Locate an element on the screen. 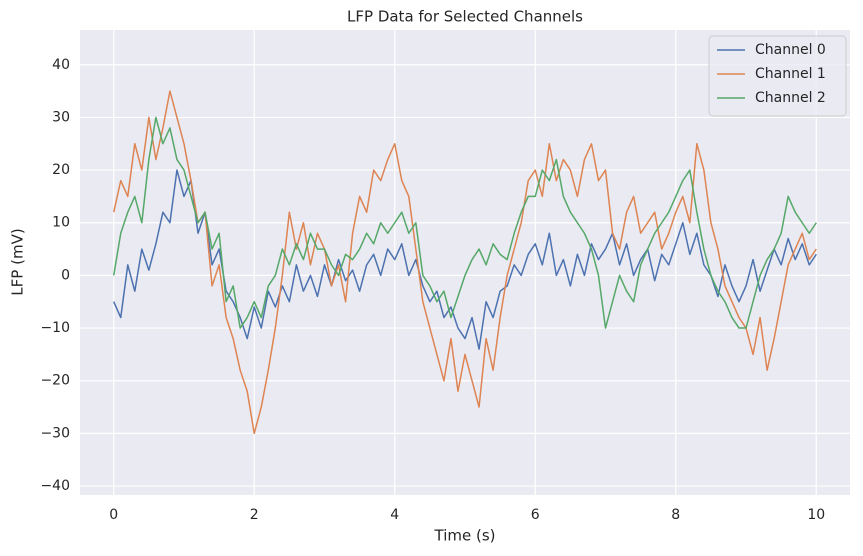  y-axis-label: LFP (mV) is located at coordinates (18, 261).